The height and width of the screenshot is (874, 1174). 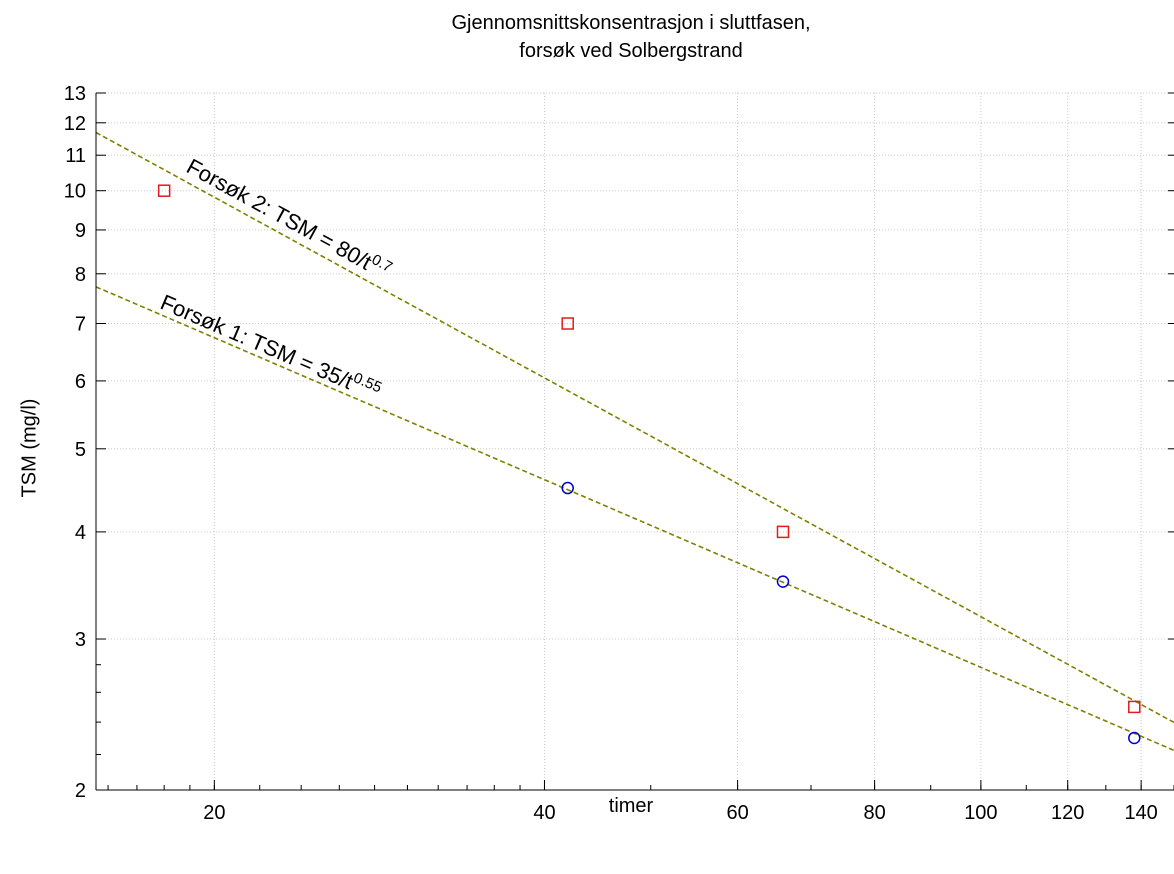 What do you see at coordinates (631, 23) in the screenshot?
I see `chart-title-line-1: Gjennomsnittskonsentrasjon i sluttfasen,` at bounding box center [631, 23].